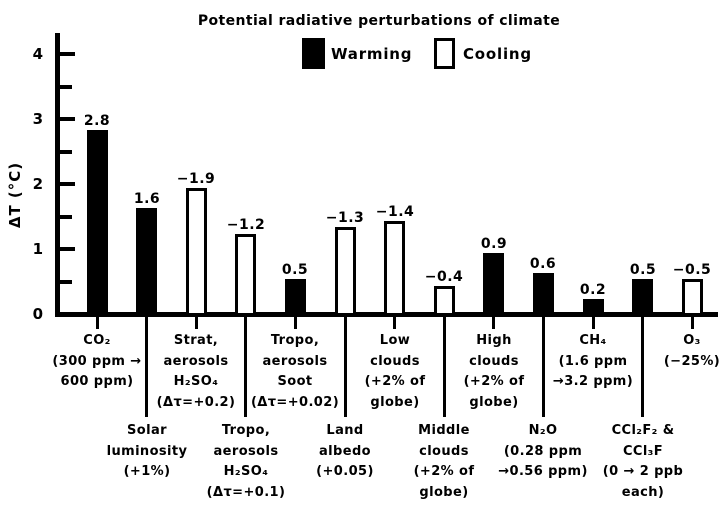  Describe the element at coordinates (494, 340) in the screenshot. I see `category-label-line: High` at that location.